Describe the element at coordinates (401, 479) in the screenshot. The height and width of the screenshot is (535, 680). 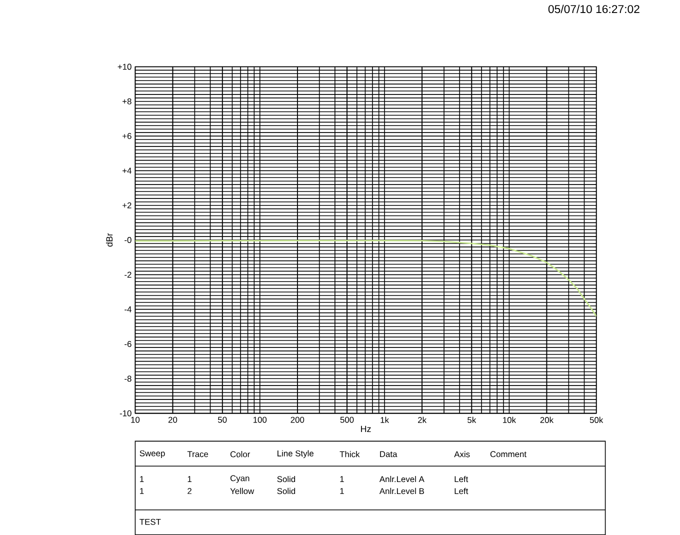
I see `text: Anlr.Level A` at that location.